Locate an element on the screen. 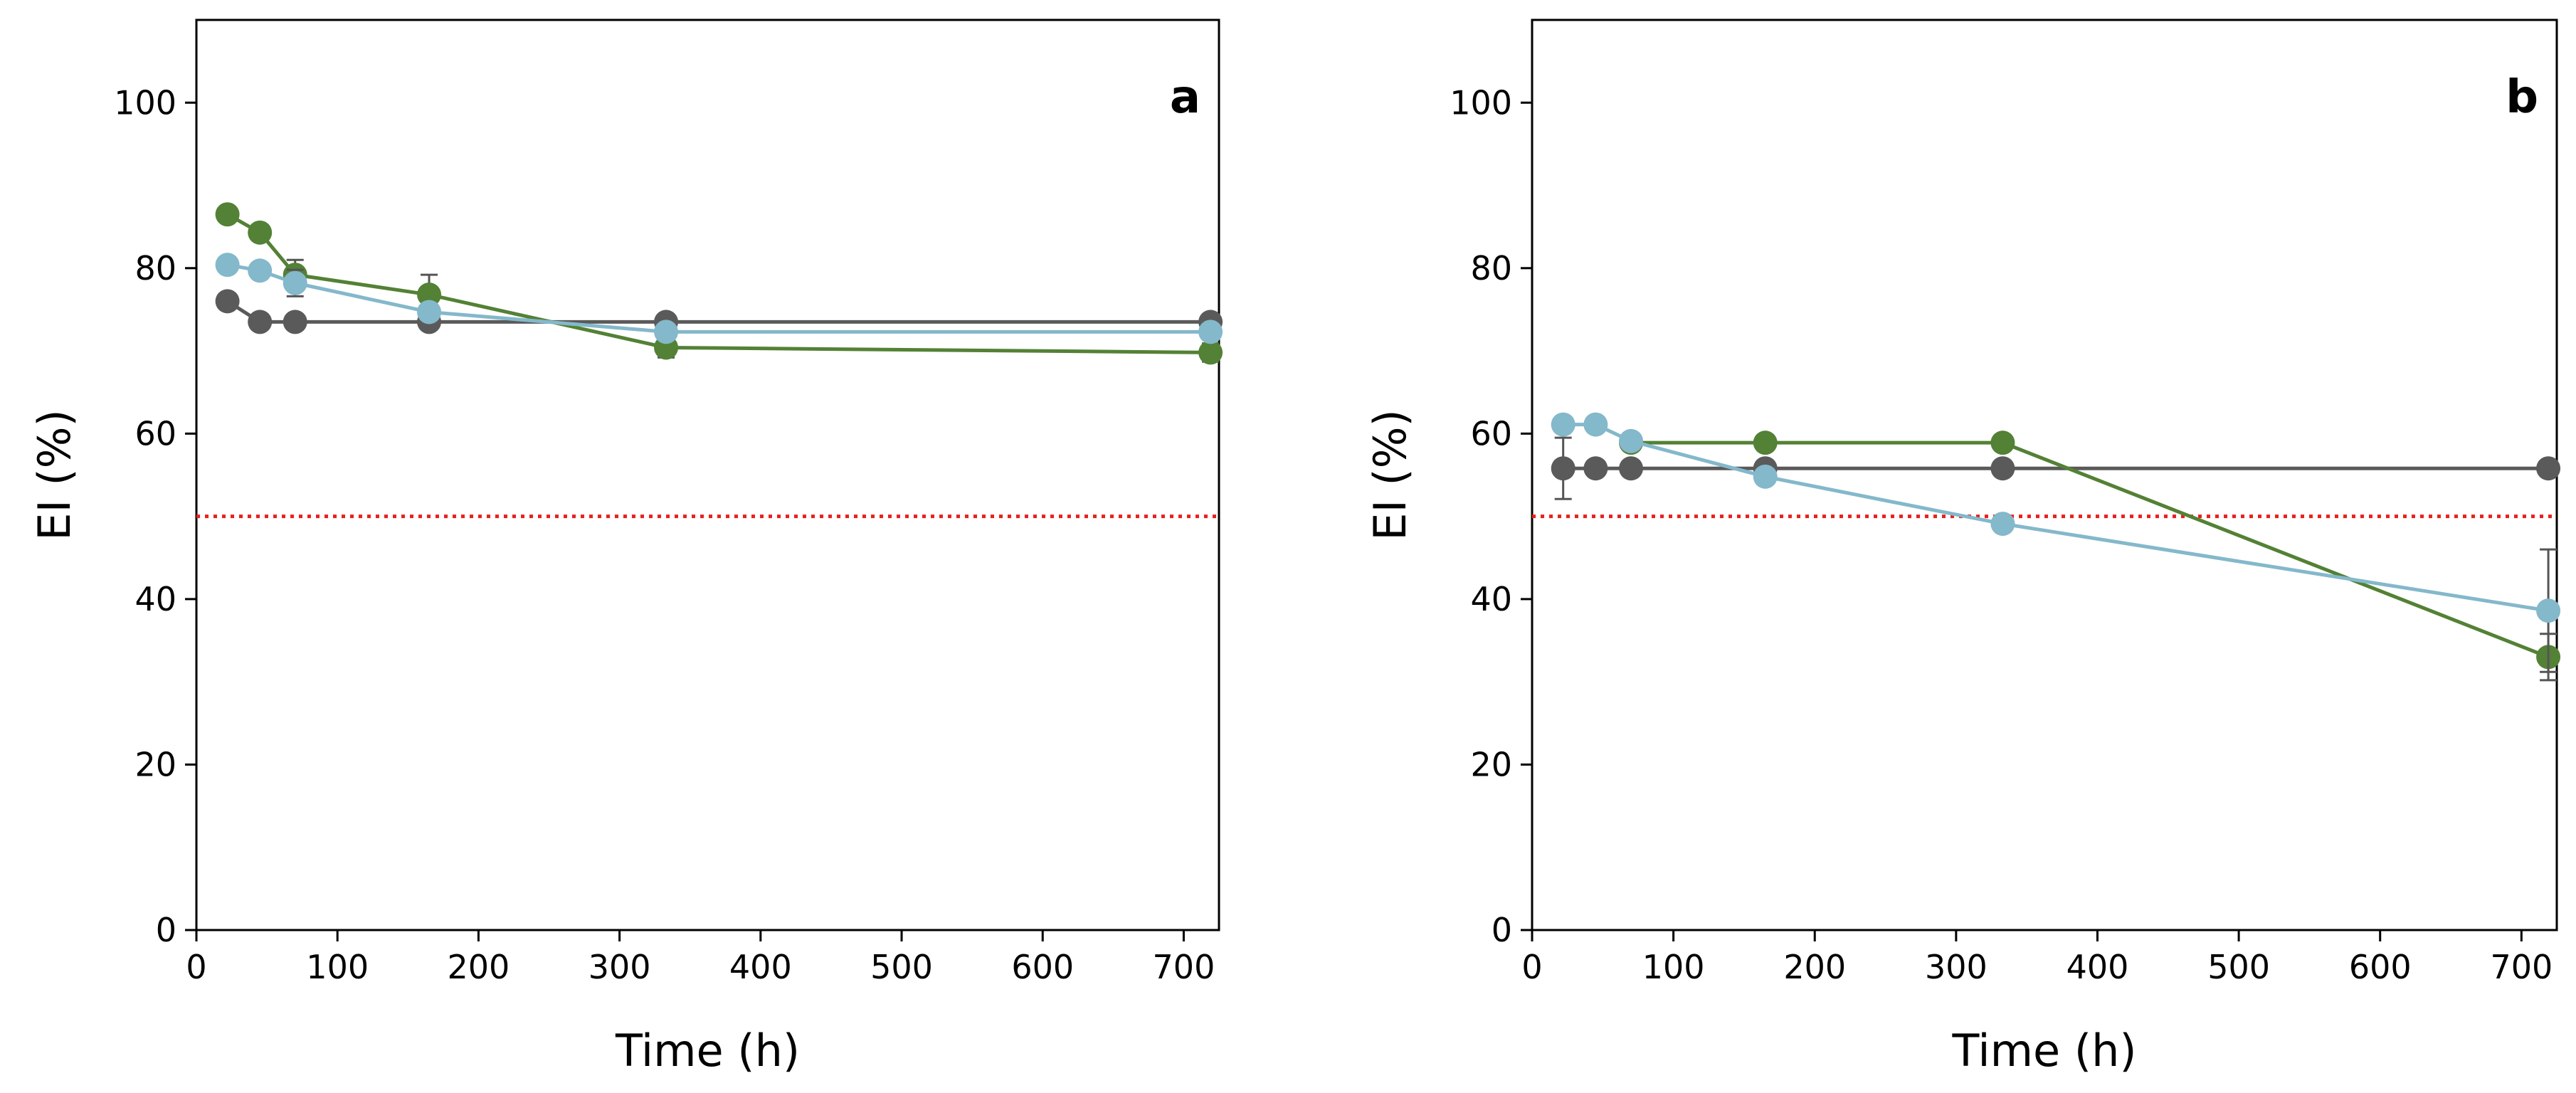 This screenshot has width=2576, height=1093. series-line-dark-gray is located at coordinates (718, 312).